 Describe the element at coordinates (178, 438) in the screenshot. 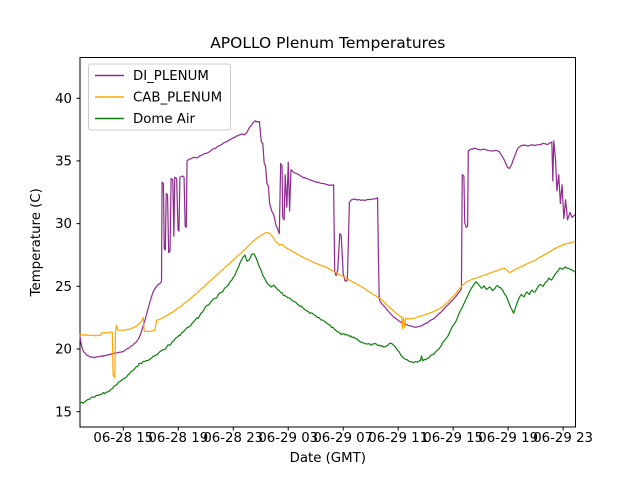

I see `x-tick-label: 06-28 19` at that location.